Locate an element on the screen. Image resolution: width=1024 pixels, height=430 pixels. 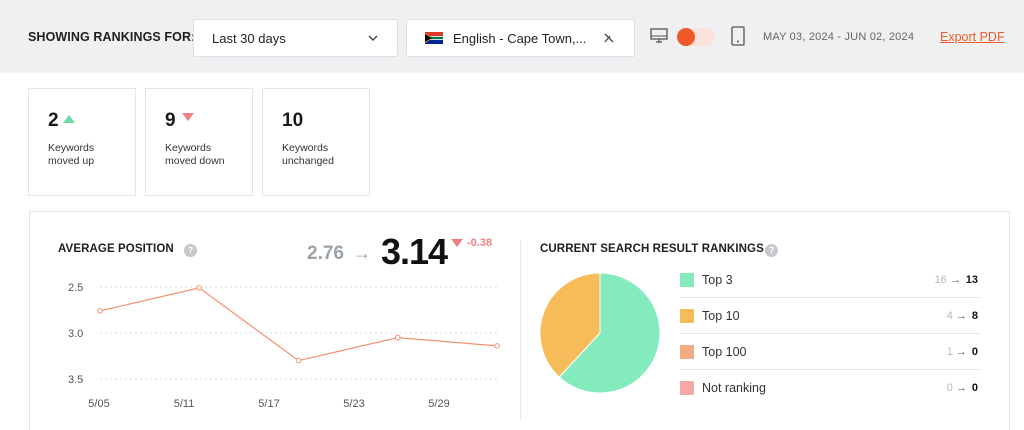
average-position-from: 2.76 is located at coordinates (325, 253).